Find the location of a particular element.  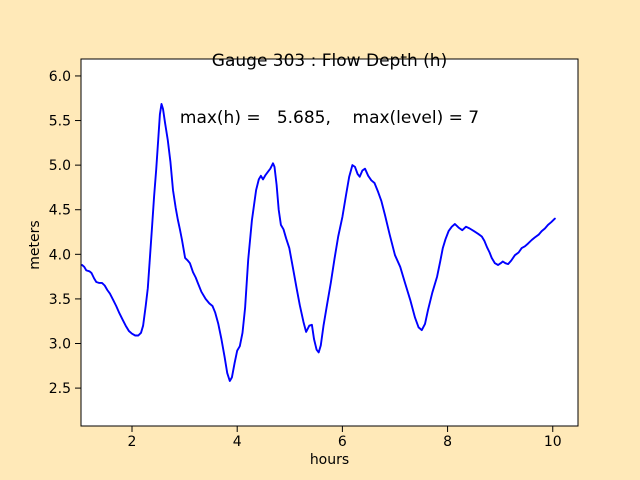

y-tick-label: 5.5 is located at coordinates (60, 122).